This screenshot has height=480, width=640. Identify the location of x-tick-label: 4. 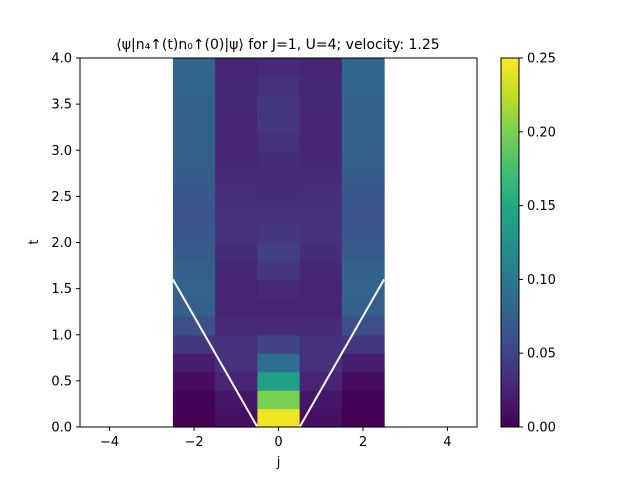
(447, 442).